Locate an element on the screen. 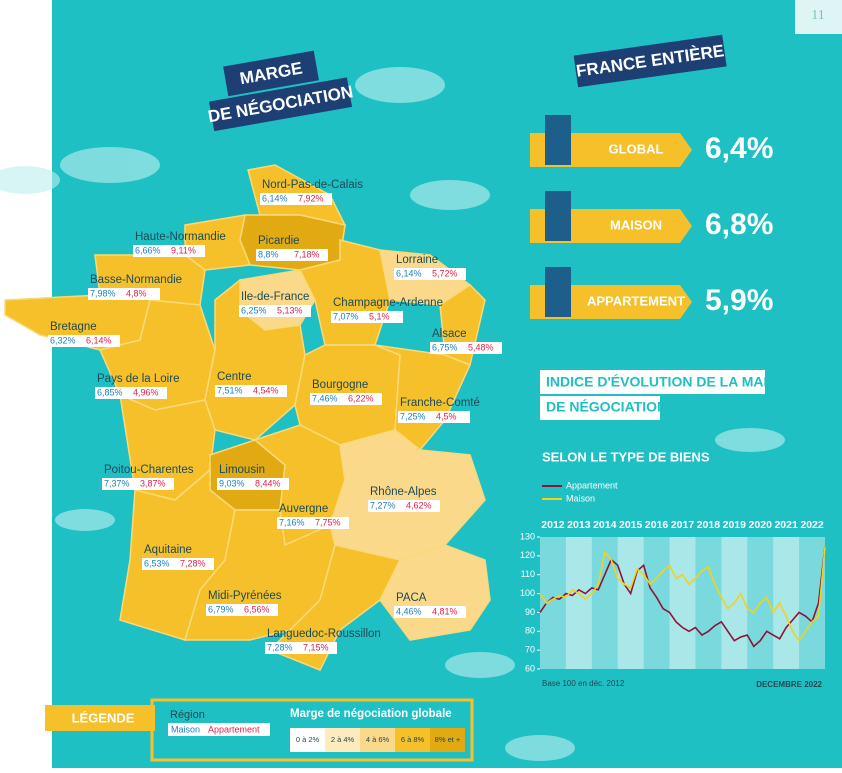  region-name: Rhône-Alpes is located at coordinates (403, 492).